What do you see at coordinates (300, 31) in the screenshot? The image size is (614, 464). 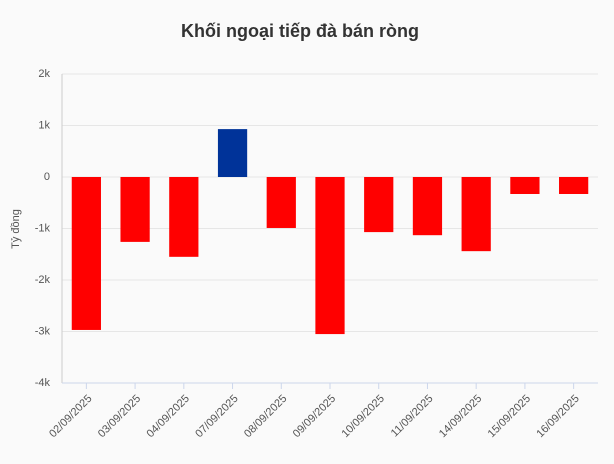 I see `chart-title: Khối ngoại tiếp đà bán ròng` at bounding box center [300, 31].